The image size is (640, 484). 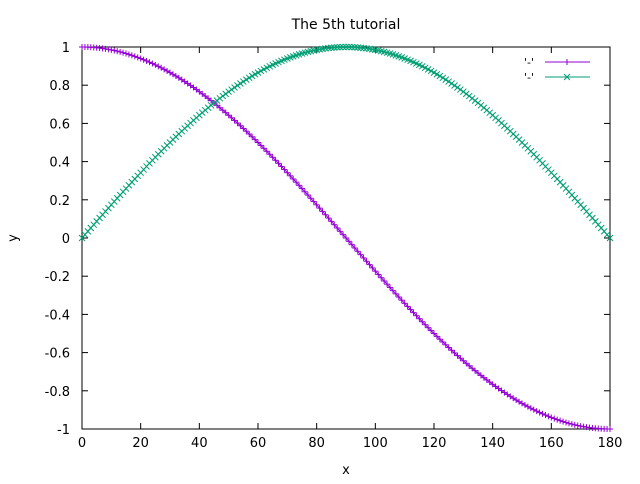 What do you see at coordinates (13, 238) in the screenshot?
I see `y-axis-label: y` at bounding box center [13, 238].